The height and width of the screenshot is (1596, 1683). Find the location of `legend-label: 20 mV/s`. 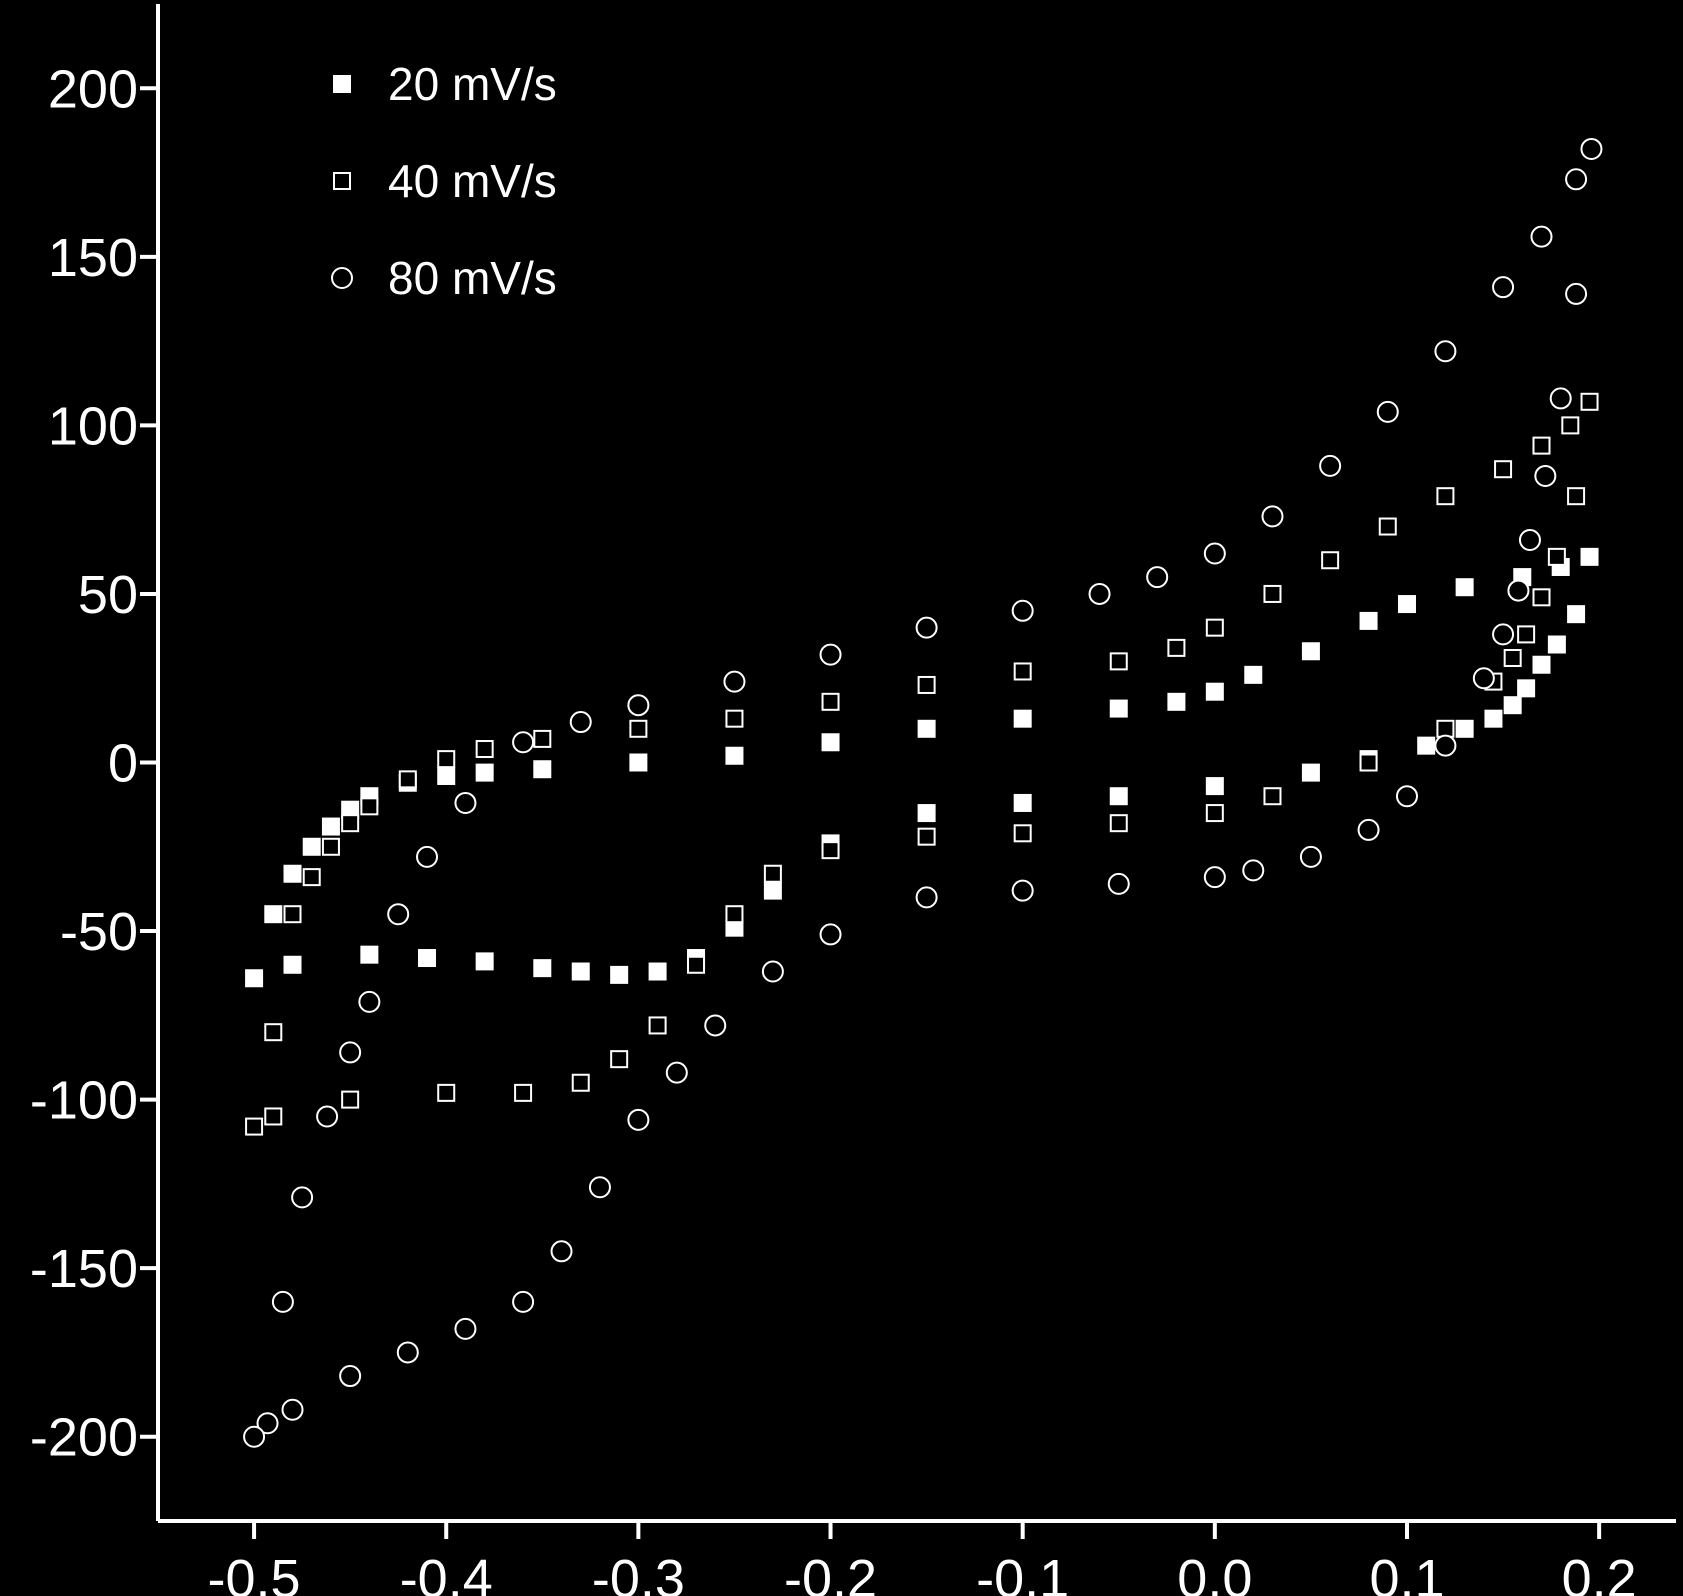

legend-label: 20 mV/s is located at coordinates (472, 84).